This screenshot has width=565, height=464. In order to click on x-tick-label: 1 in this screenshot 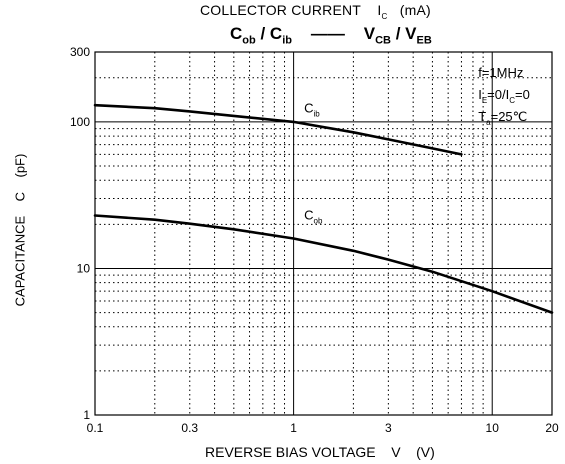, I will do `click(293, 428)`.